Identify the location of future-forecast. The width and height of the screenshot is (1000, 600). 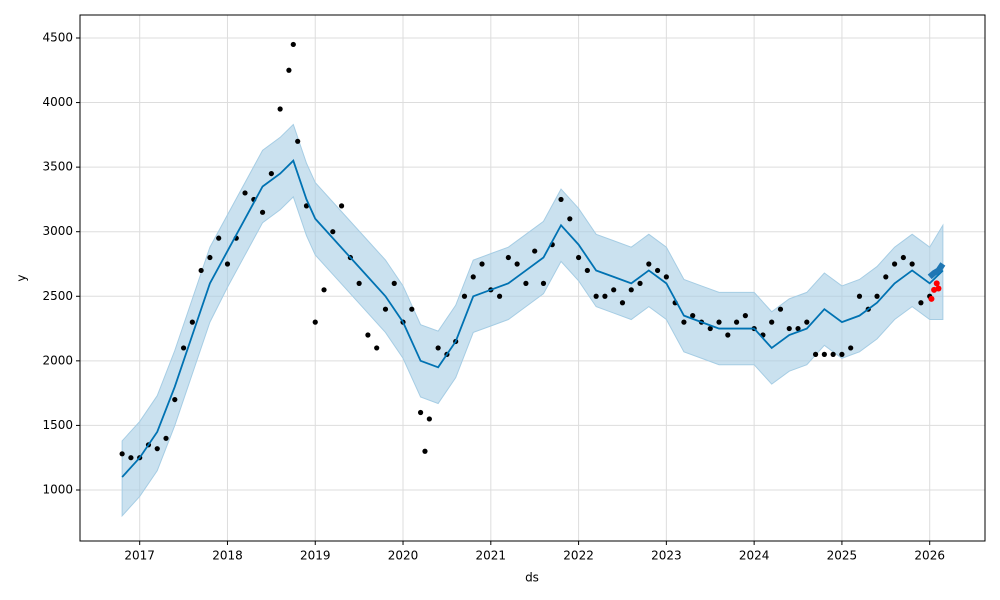
(936, 271).